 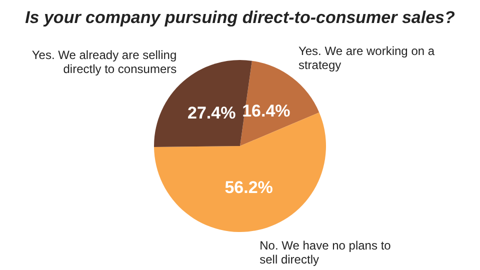 What do you see at coordinates (240, 18) in the screenshot?
I see `chart-title: Is your company pursuing direct-to-consumer sales?` at bounding box center [240, 18].